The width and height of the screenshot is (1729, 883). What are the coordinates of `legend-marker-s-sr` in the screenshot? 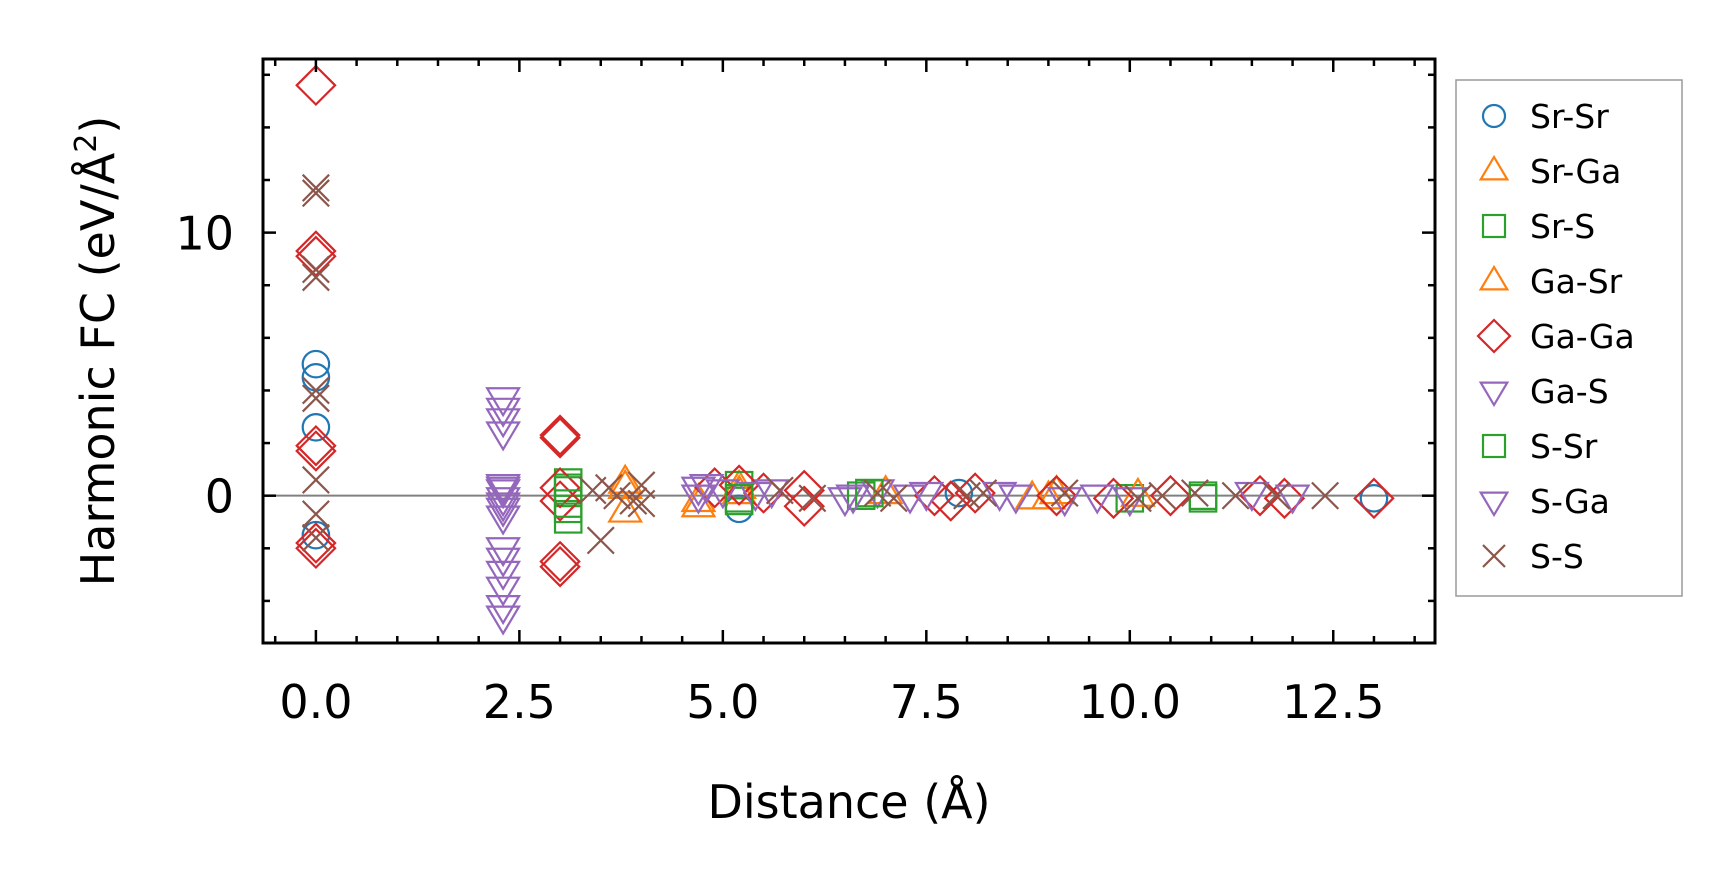 It's located at (1494, 446).